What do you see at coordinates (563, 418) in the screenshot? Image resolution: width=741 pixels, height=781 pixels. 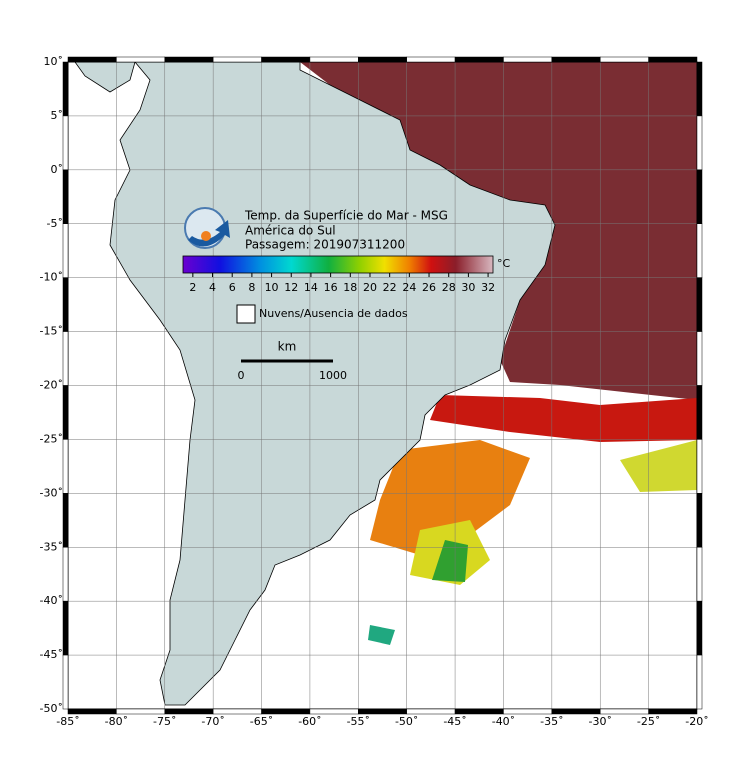 I see `sst-red` at bounding box center [563, 418].